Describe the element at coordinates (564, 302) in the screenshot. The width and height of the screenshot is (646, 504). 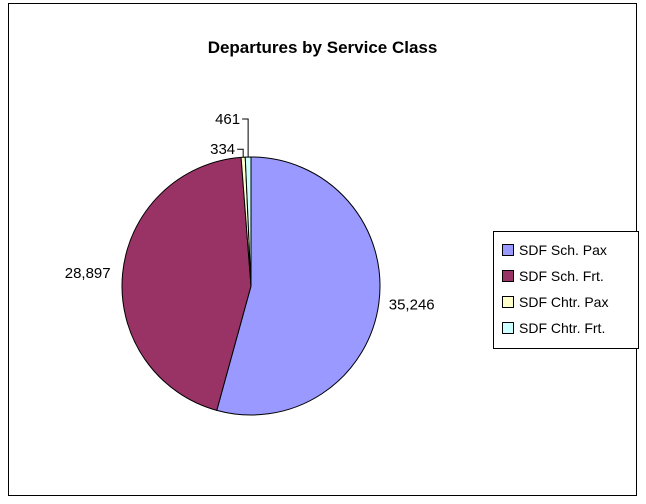
I see `legend-label: SDF Chtr. Pax` at that location.